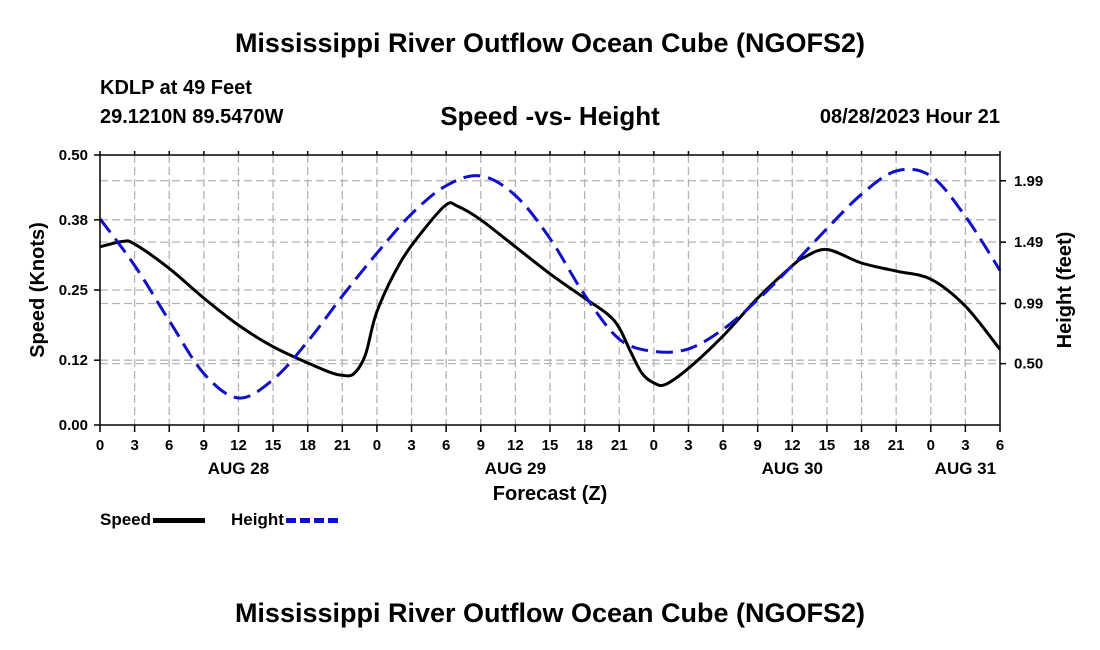 The height and width of the screenshot is (650, 1100). Describe the element at coordinates (73, 220) in the screenshot. I see `y-tick-label: 0.38` at that location.